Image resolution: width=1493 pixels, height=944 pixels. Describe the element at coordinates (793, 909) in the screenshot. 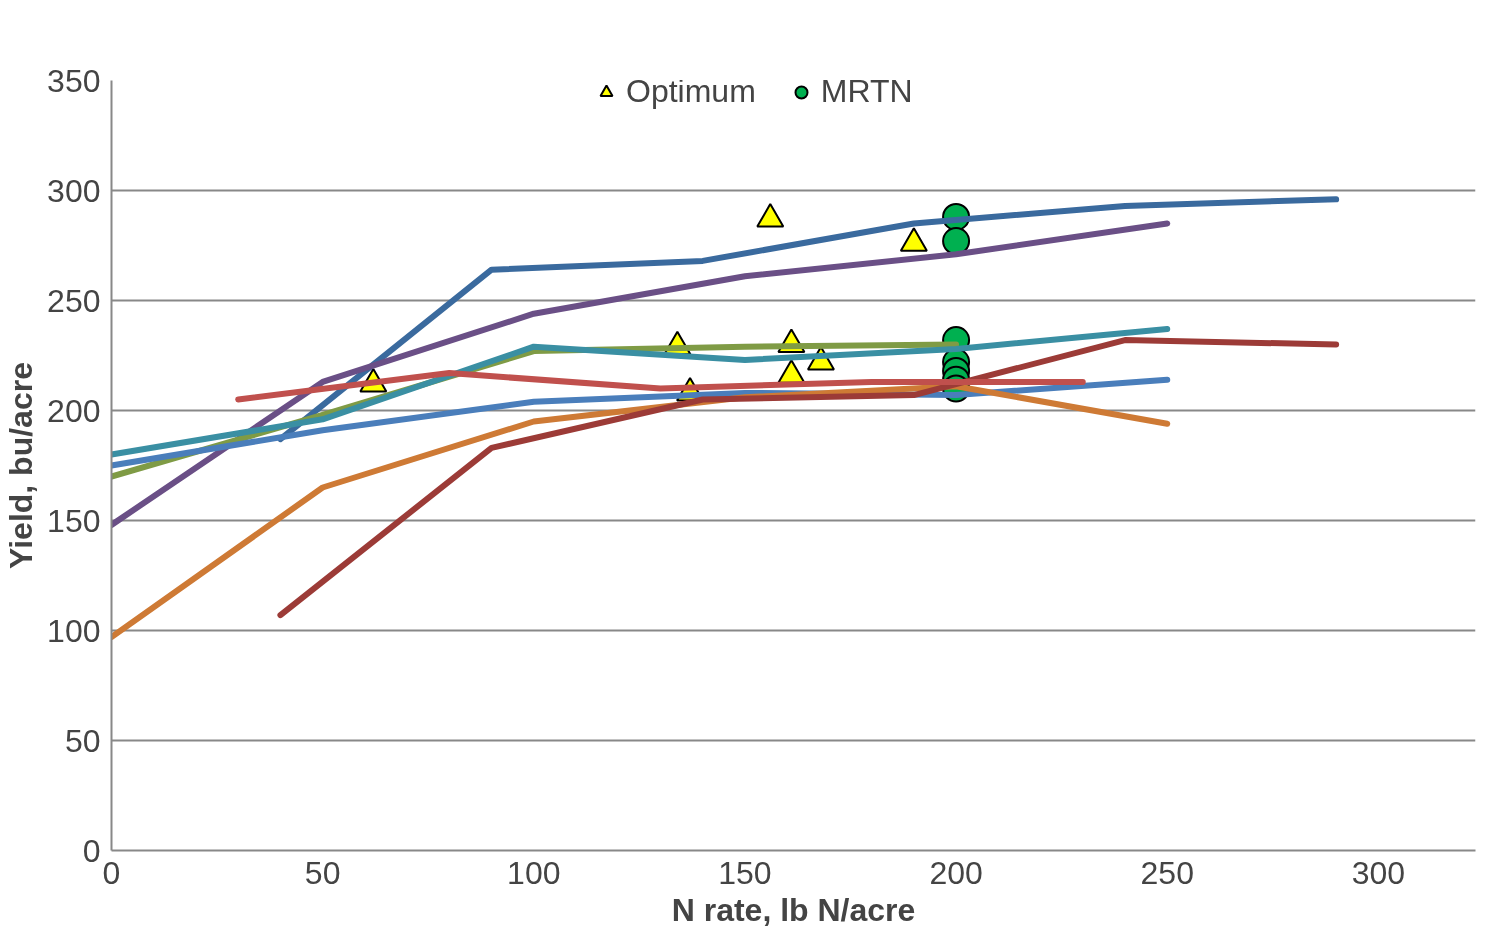

I see `x-axis-title: N rate, lb N/acre` at that location.